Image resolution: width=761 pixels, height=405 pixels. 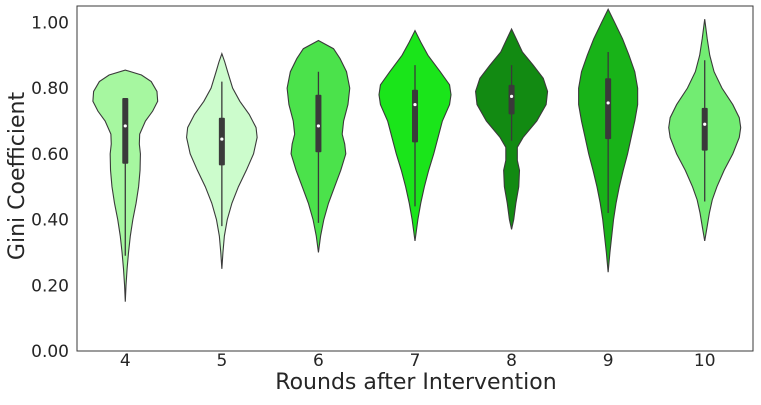 What do you see at coordinates (221, 361) in the screenshot?
I see `x-tick-label: 5` at bounding box center [221, 361].